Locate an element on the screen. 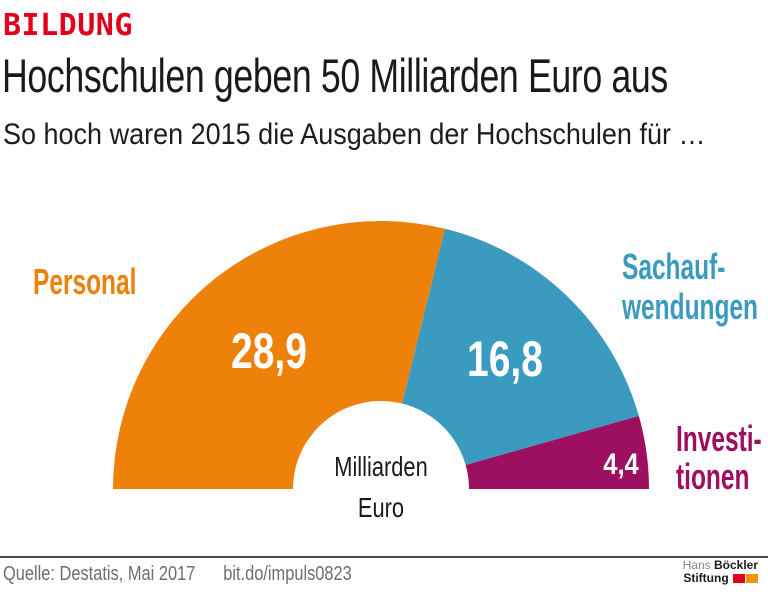  logo-line1: Hans Böckler is located at coordinates (720, 565).